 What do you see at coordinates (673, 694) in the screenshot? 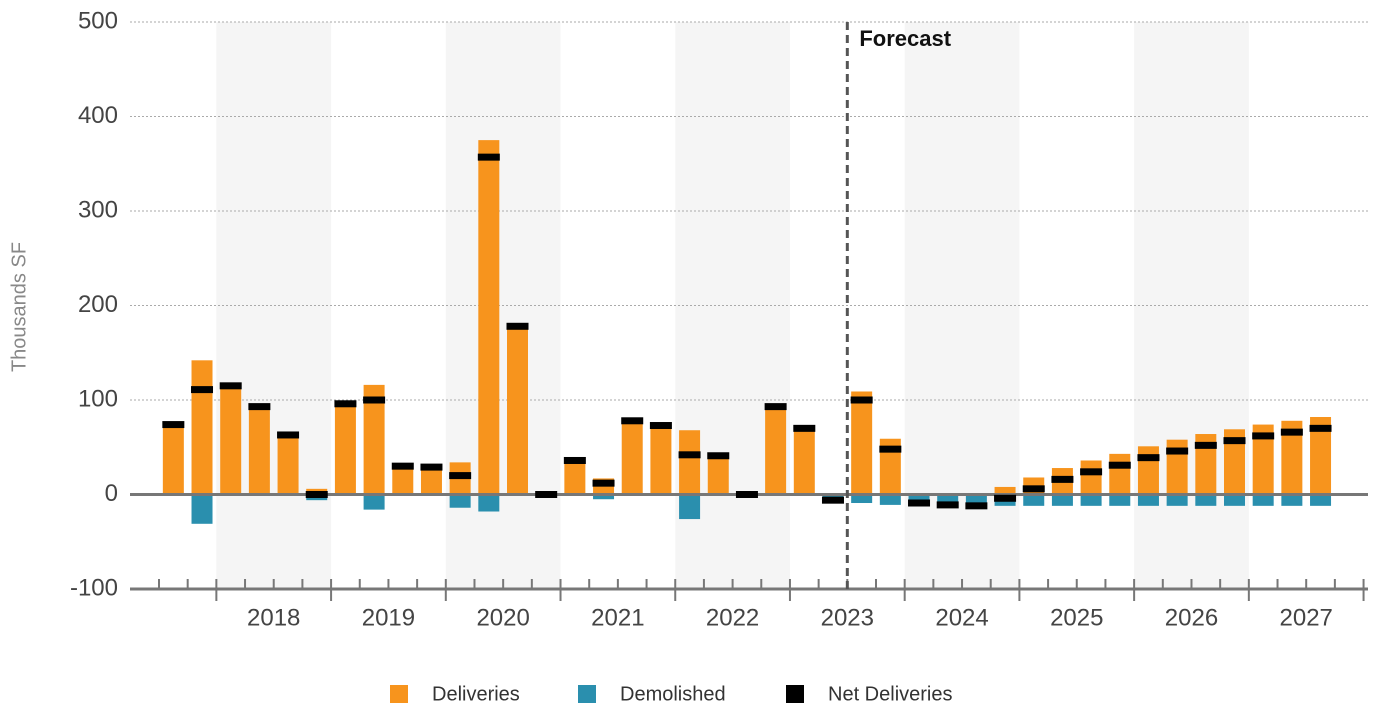
I see `legend-label: Demolished` at bounding box center [673, 694].